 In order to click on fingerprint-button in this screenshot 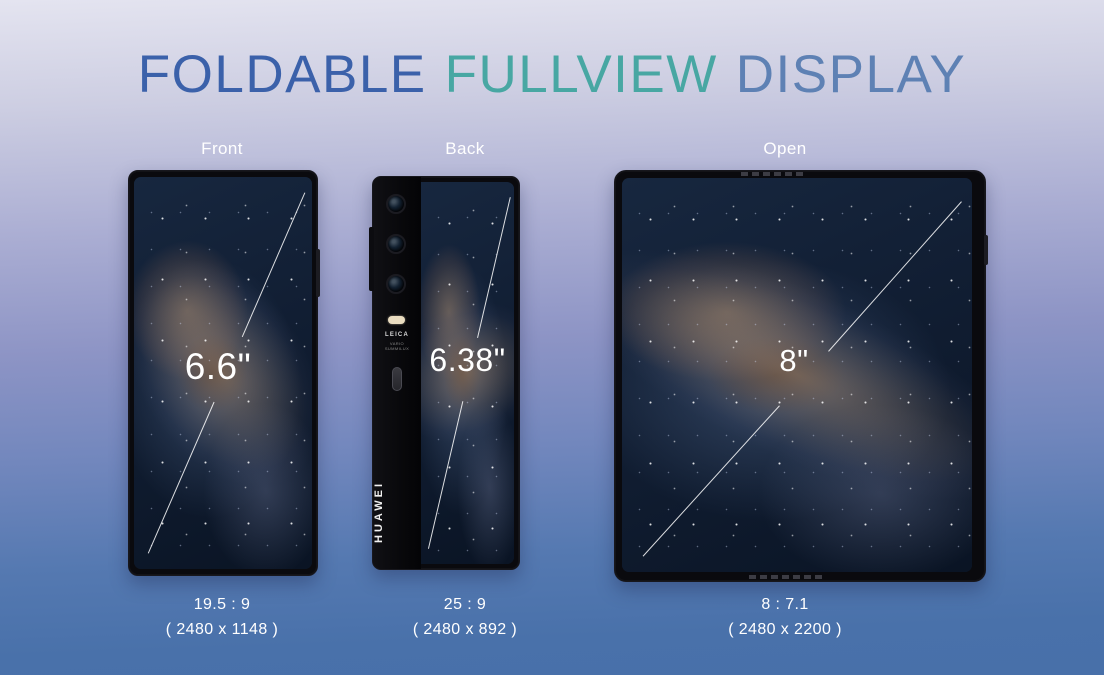, I will do `click(397, 379)`.